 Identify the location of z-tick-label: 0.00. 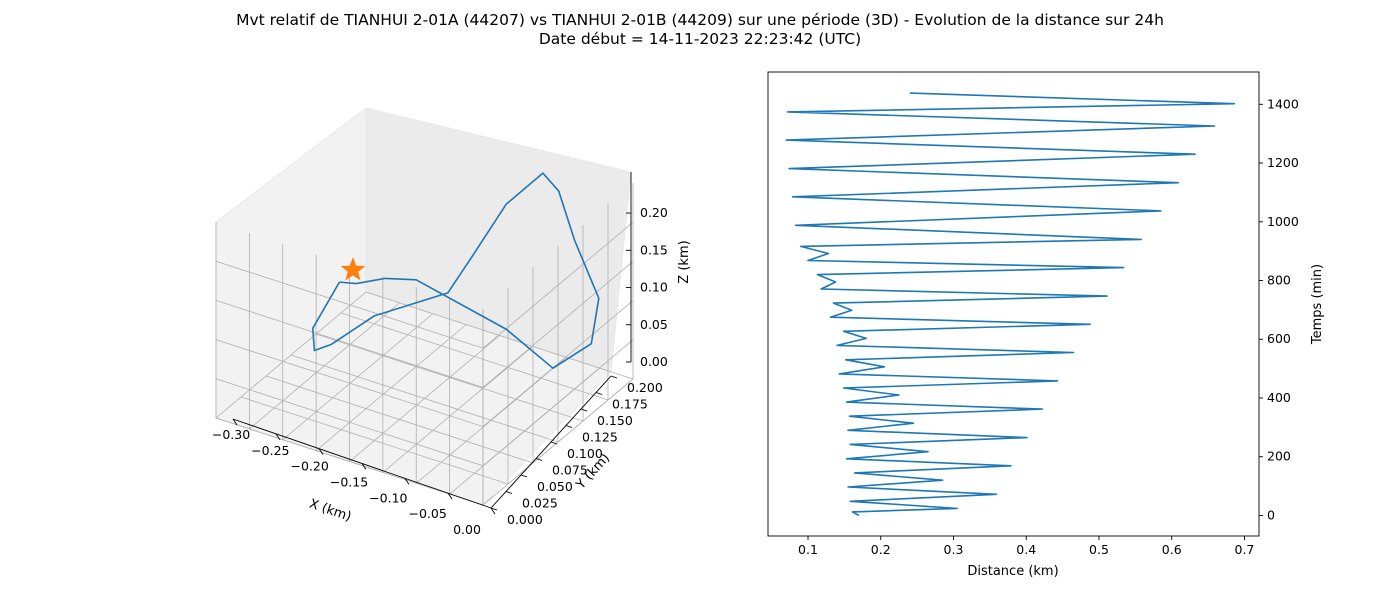
(654, 361).